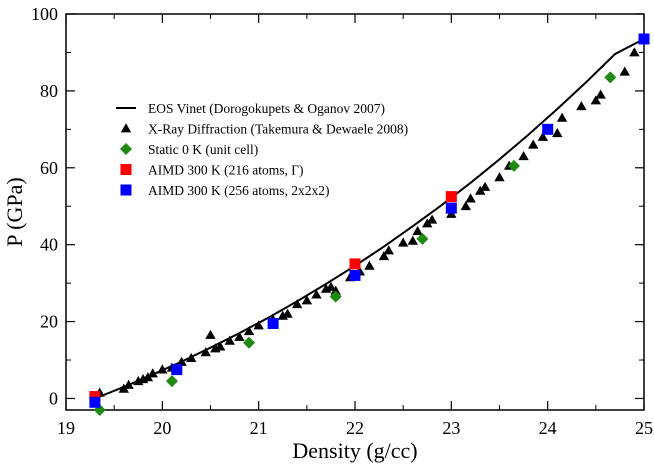 The width and height of the screenshot is (654, 466). I want to click on legend-swatch-diamond, so click(126, 149).